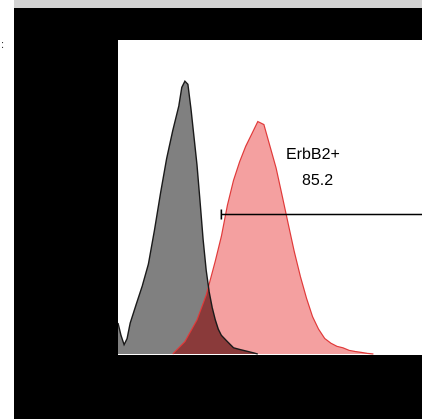 Image resolution: width=422 pixels, height=419 pixels. What do you see at coordinates (3, 45) in the screenshot?
I see `gutter-mark: :` at bounding box center [3, 45].